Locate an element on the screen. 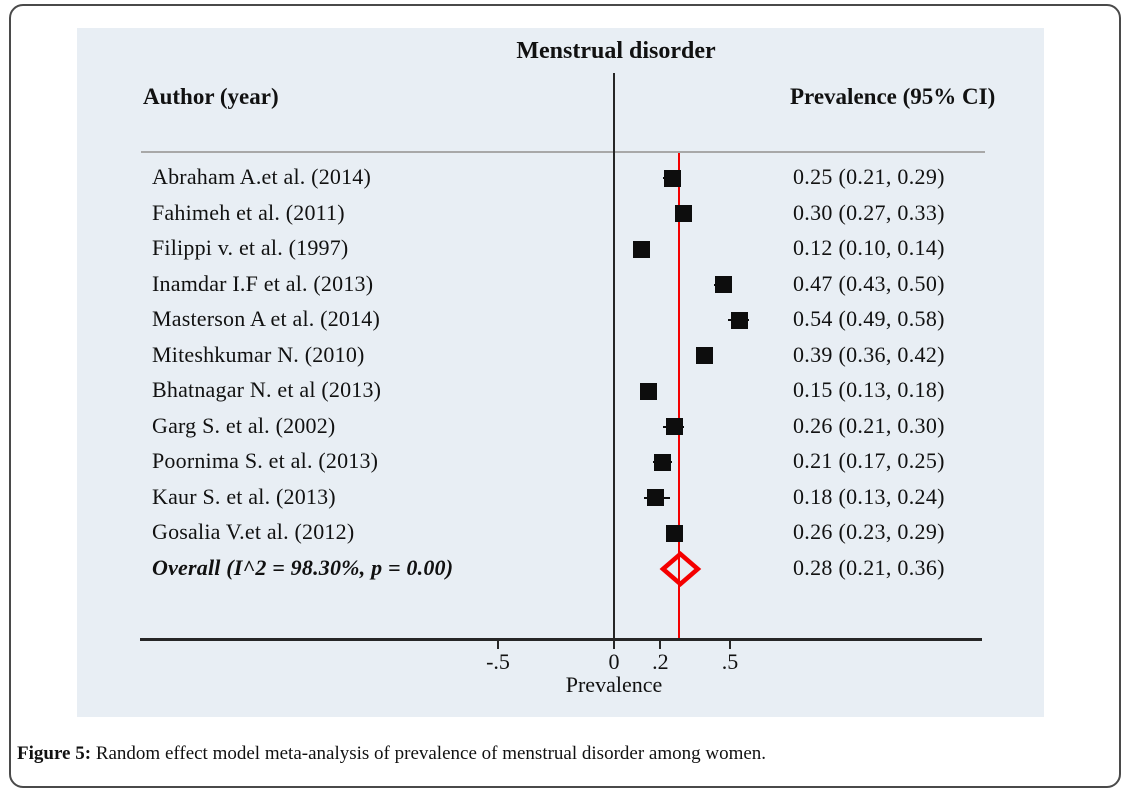 The image size is (1130, 794). study-author-label: Inamdar I.F et al. (2013) is located at coordinates (263, 283).